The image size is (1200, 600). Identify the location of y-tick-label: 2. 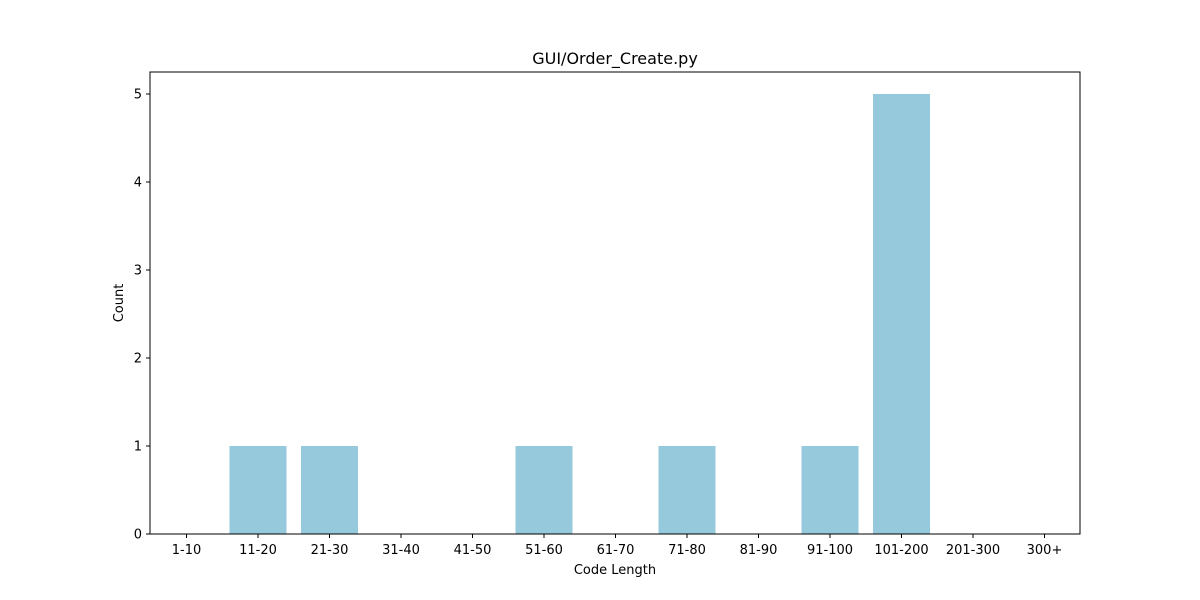
(138, 359).